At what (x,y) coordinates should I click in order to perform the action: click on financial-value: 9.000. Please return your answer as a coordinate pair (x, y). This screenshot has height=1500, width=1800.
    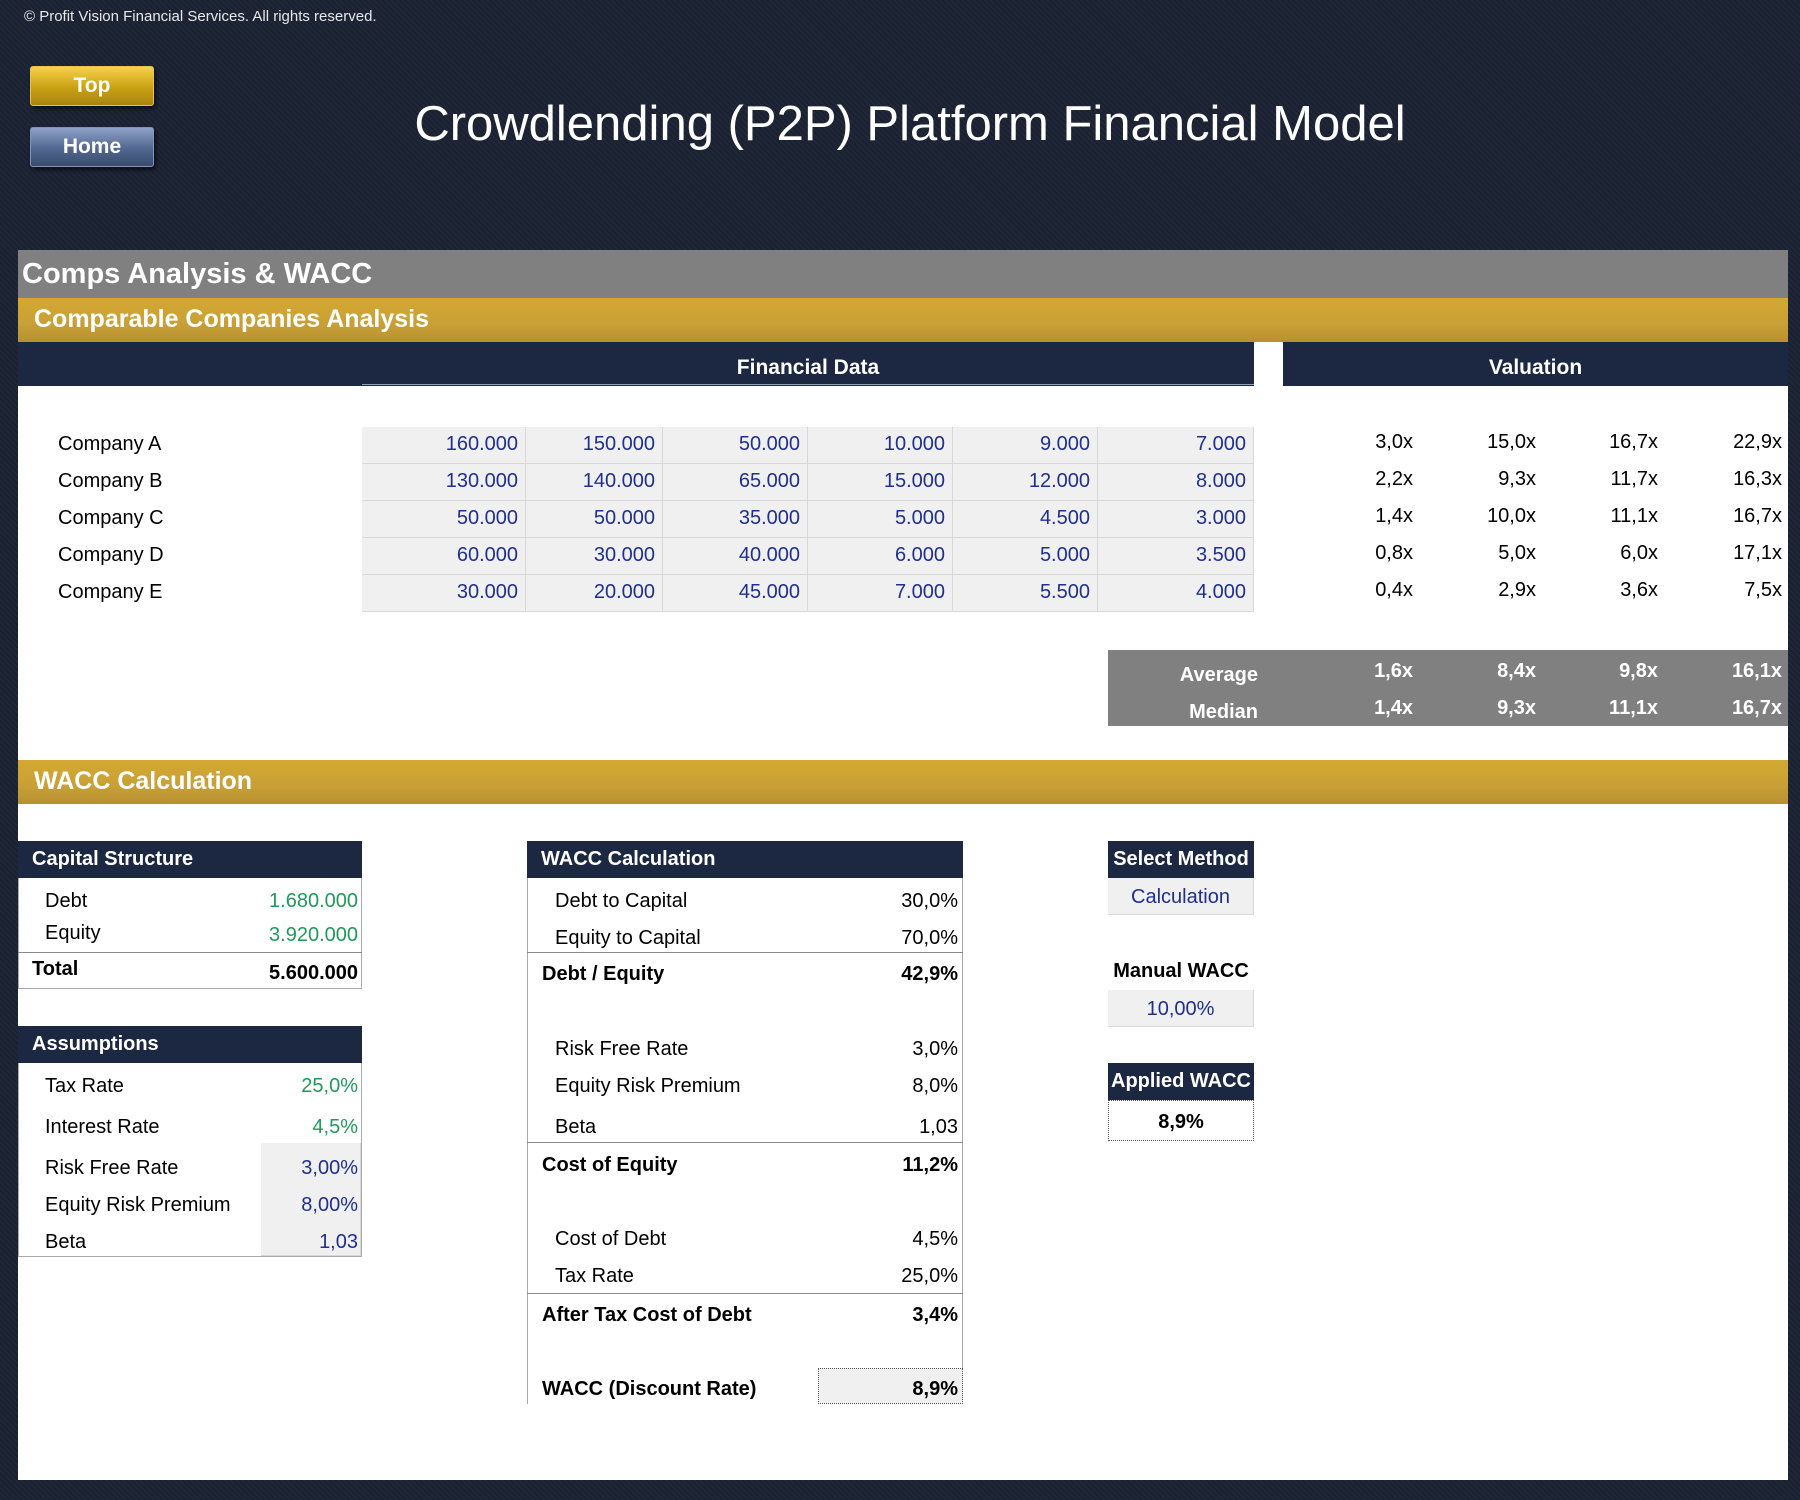
    Looking at the image, I should click on (1064, 444).